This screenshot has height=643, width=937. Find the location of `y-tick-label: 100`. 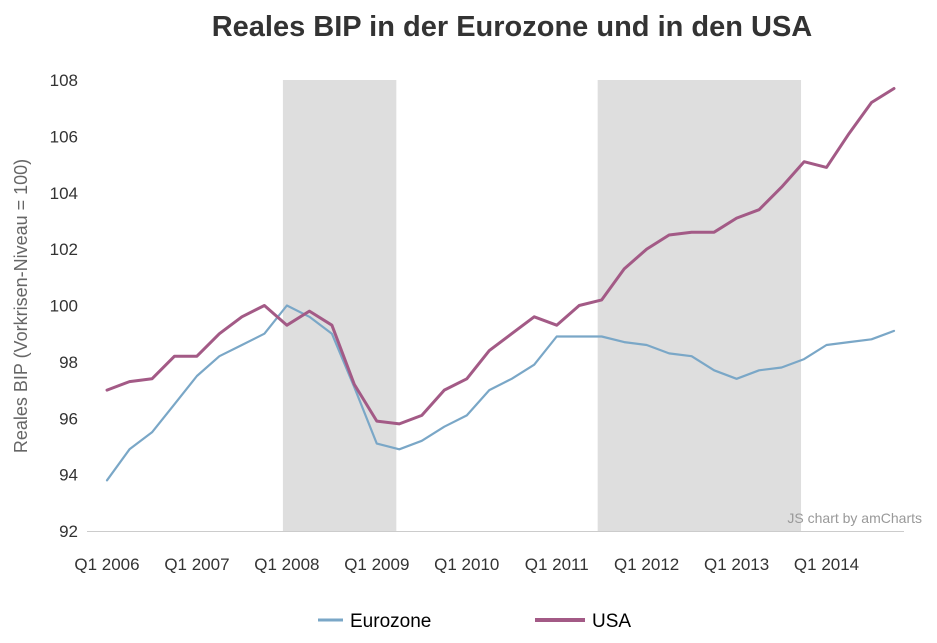

y-tick-label: 100 is located at coordinates (64, 306).